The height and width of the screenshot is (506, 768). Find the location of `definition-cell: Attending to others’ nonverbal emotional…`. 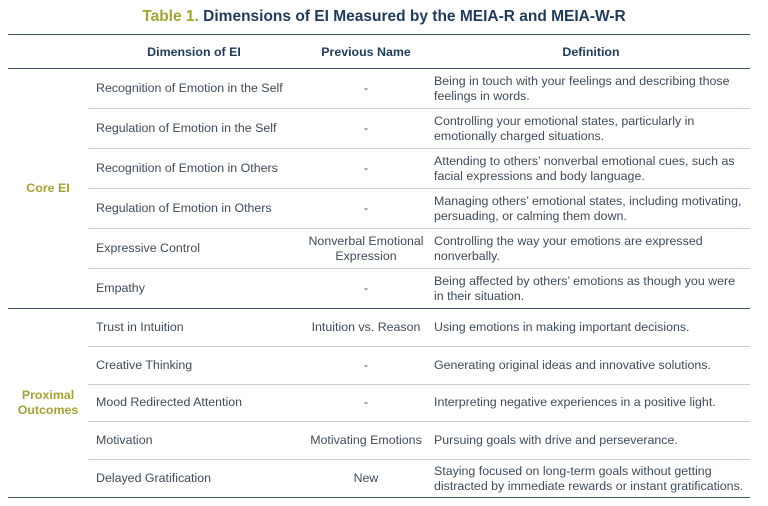

definition-cell: Attending to others’ nonverbal emotional… is located at coordinates (591, 168).